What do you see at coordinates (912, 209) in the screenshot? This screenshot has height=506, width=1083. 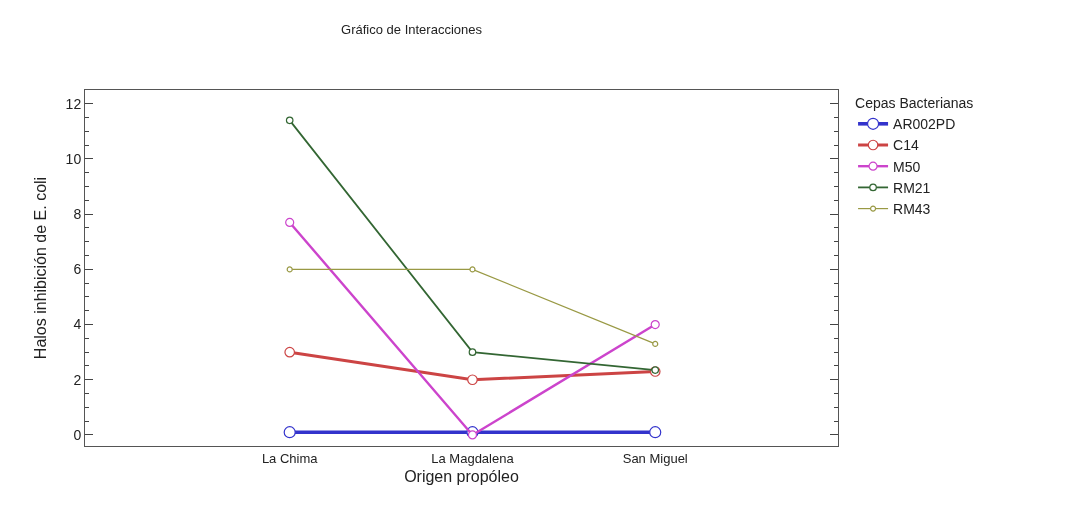 I see `legend-label: RM43` at bounding box center [912, 209].